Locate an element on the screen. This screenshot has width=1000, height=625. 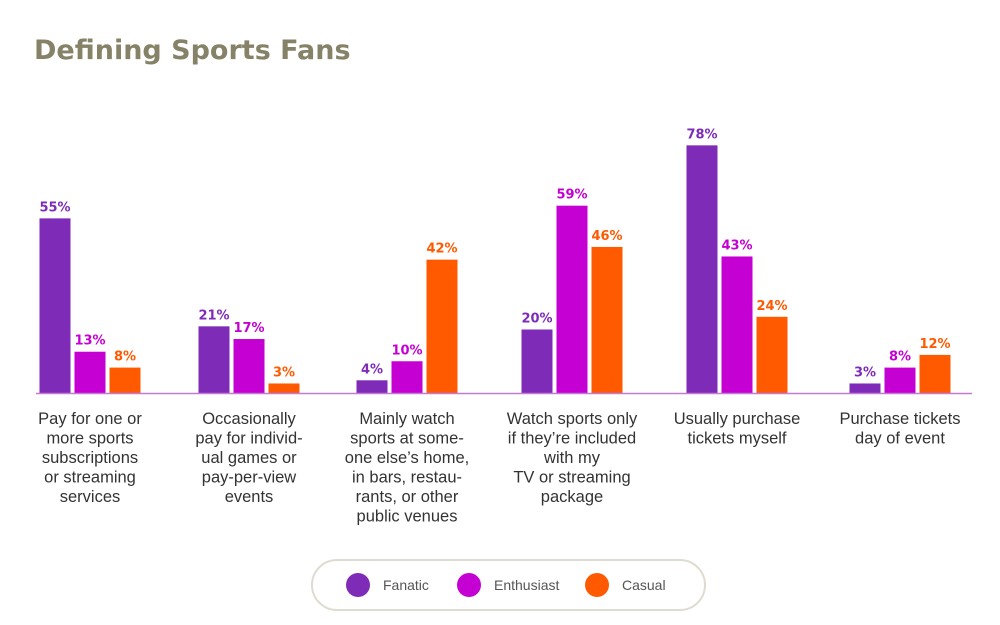
value-label-enthusiast-4: 43% is located at coordinates (736, 245).